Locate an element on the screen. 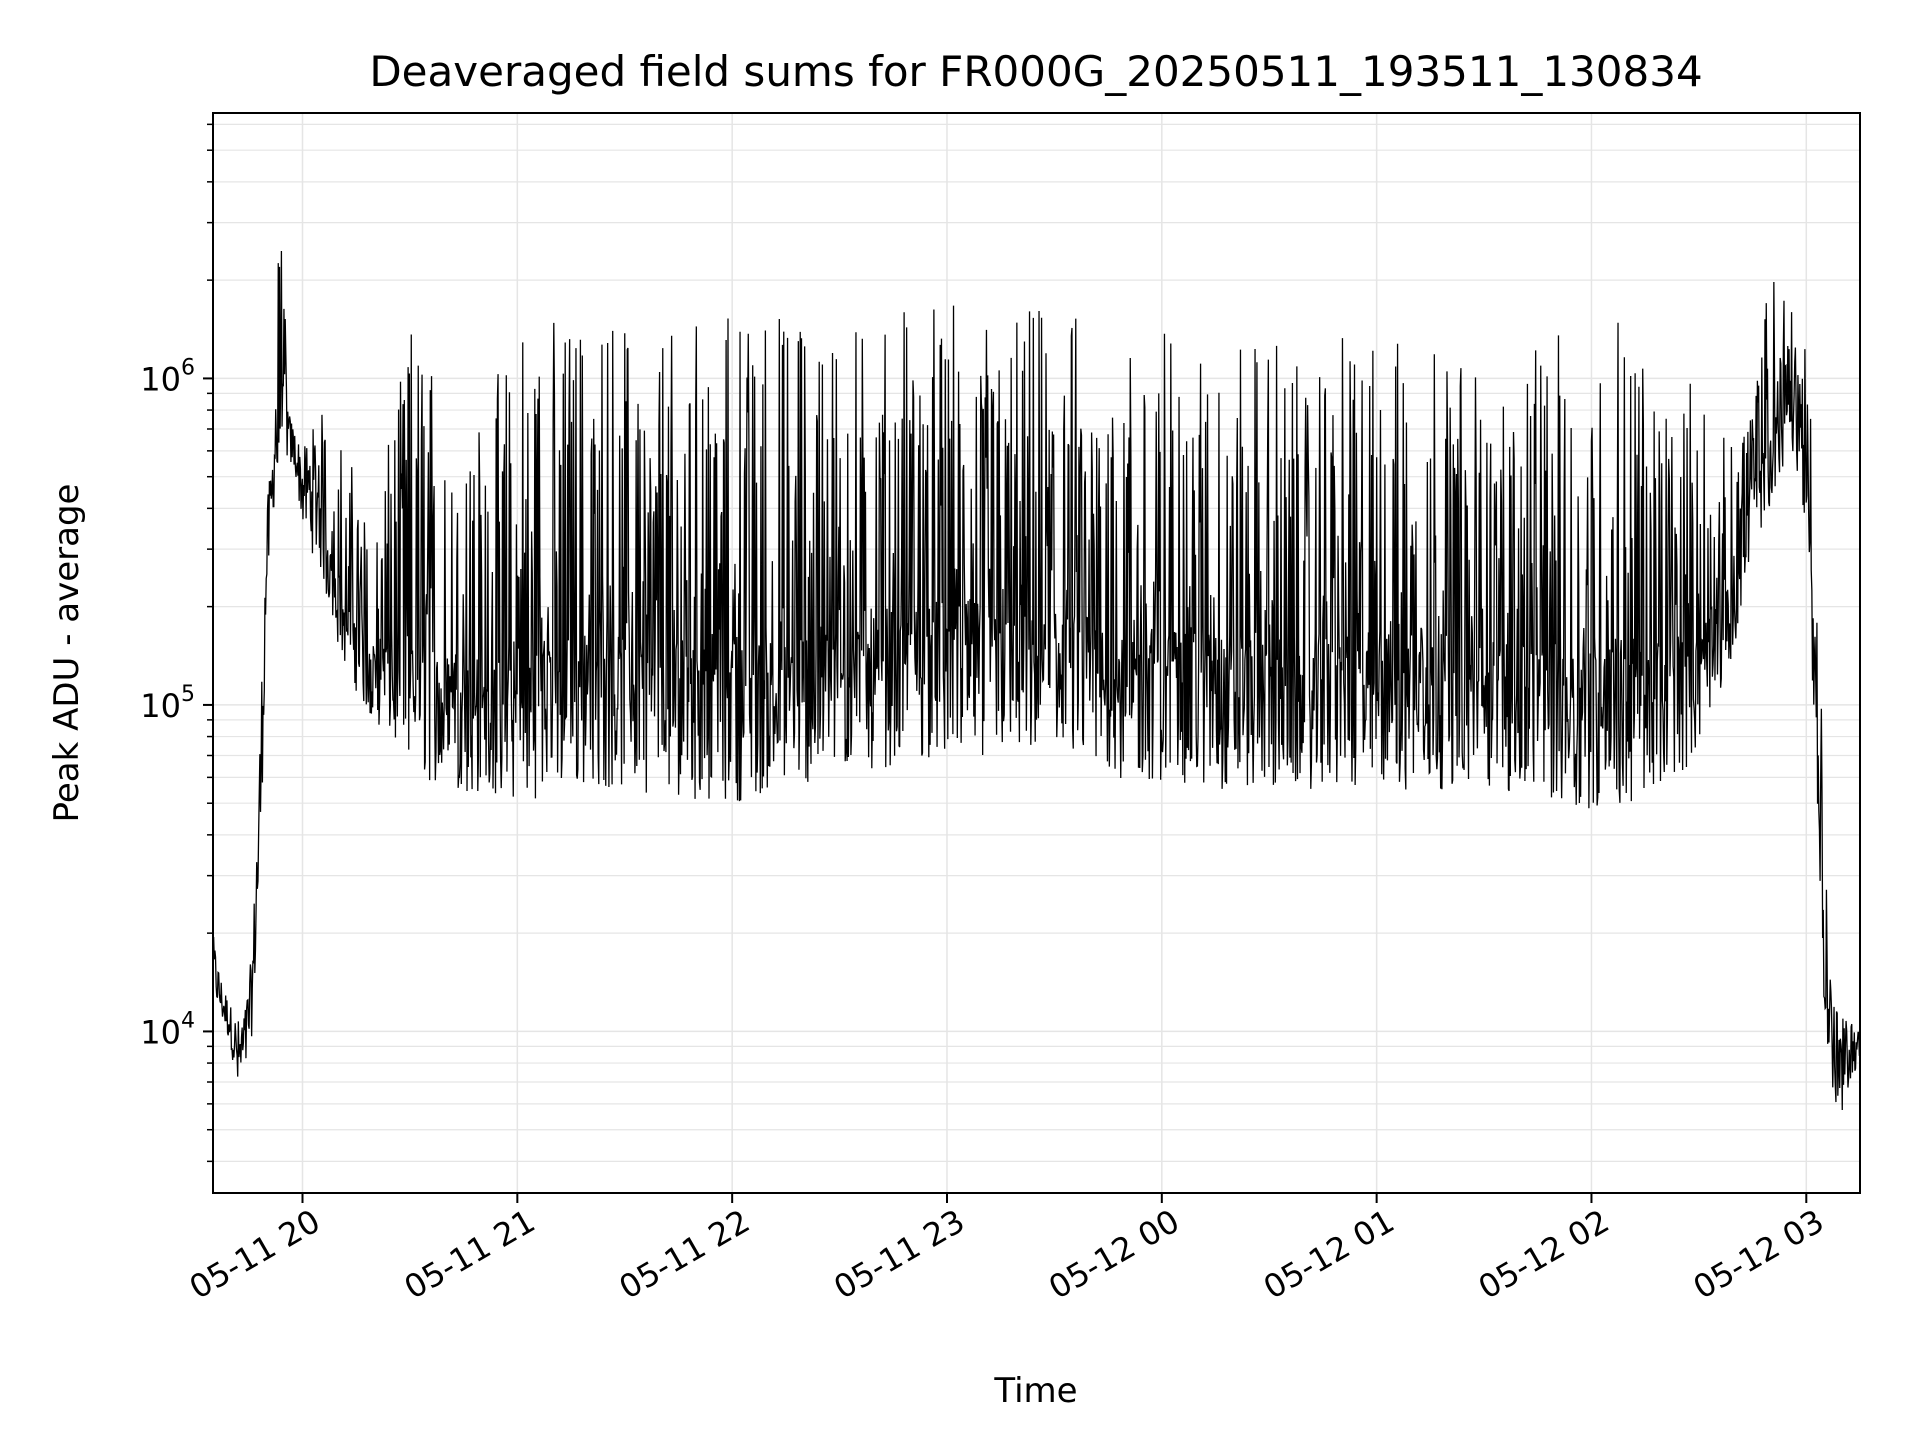 The width and height of the screenshot is (1920, 1440). y-tick-label: 10⁴ is located at coordinates (167, 1029).